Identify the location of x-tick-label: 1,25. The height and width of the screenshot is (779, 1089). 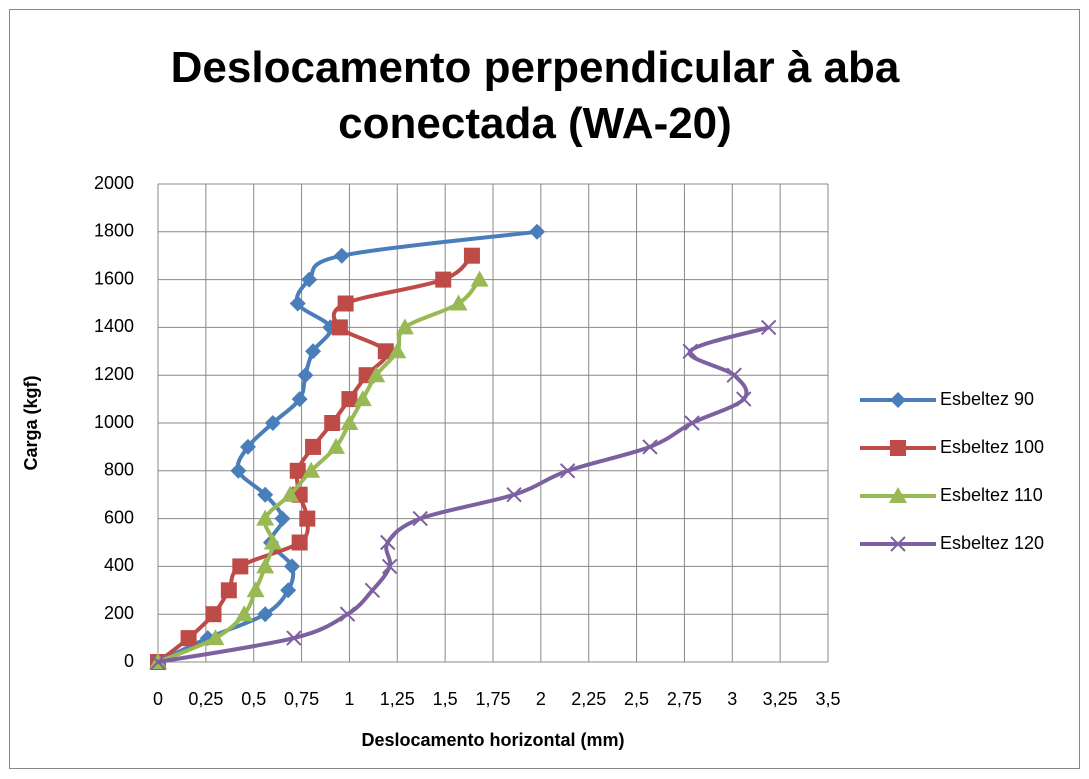
(397, 699).